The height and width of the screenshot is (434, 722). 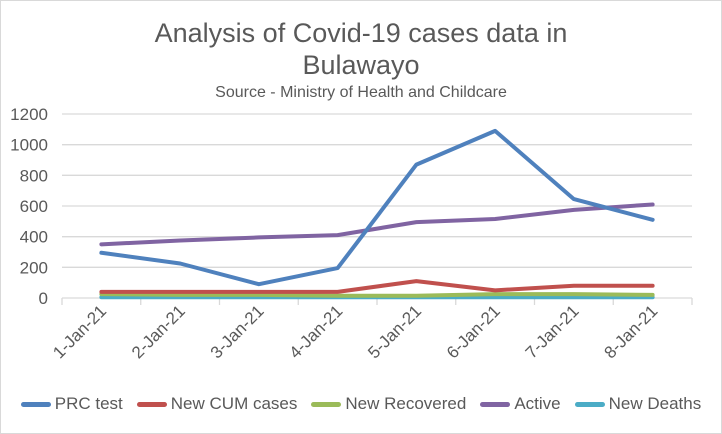 I want to click on x-tick-label: 4-Jan-21, so click(x=316, y=331).